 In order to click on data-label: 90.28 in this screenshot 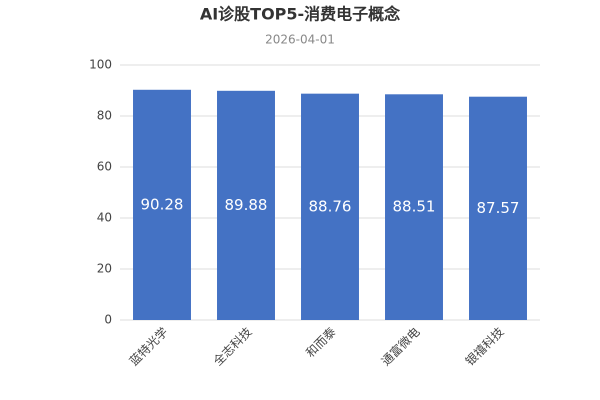, I will do `click(162, 204)`.